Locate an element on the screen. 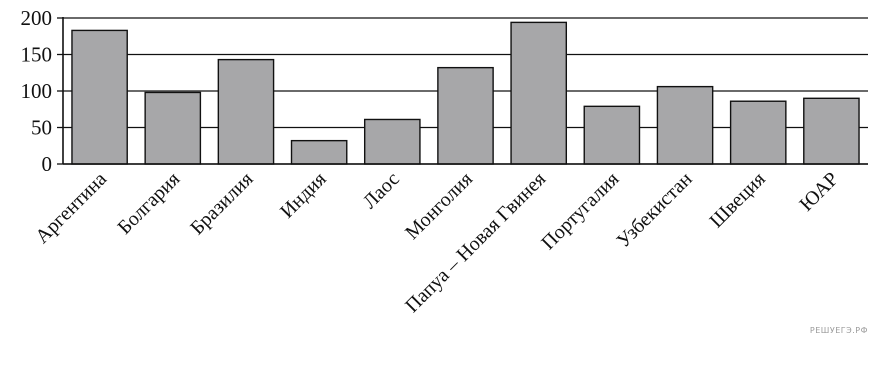 This screenshot has height=372, width=876. x-tick-label: ЮАР is located at coordinates (819, 192).